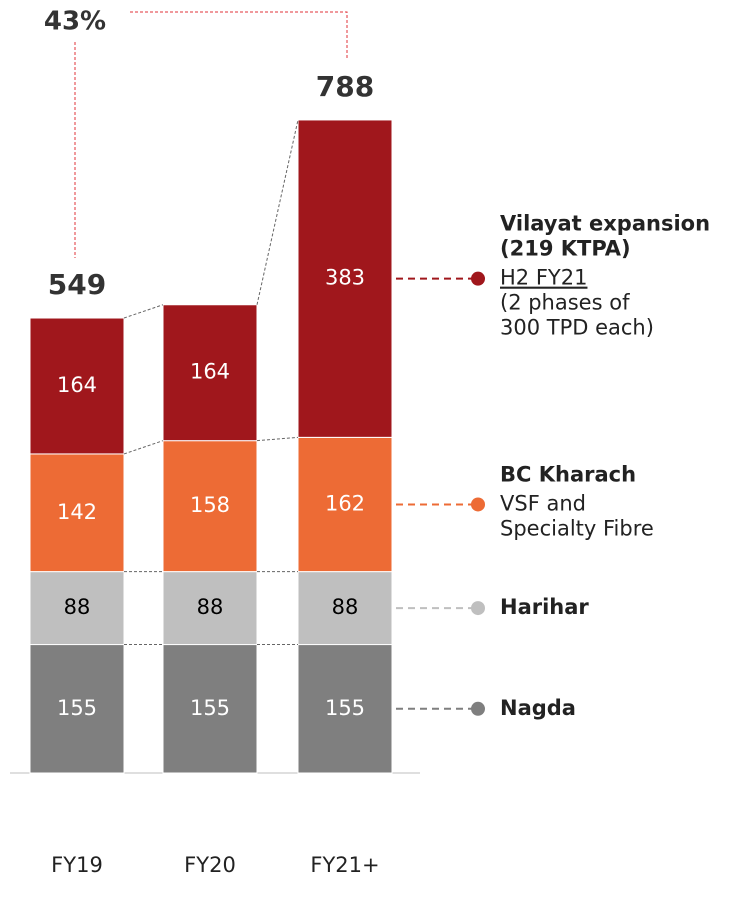  I want to click on legend-detail: (2 phases of, so click(565, 303).